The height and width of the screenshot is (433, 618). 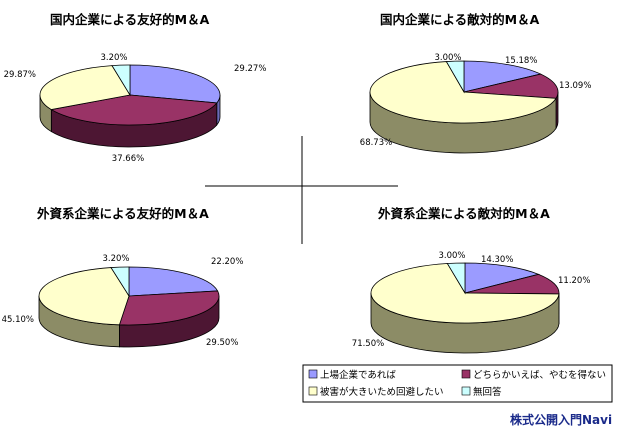 I want to click on pie-title-domestic-hostile: 国内企業による敵対的M＆A, so click(x=460, y=19).